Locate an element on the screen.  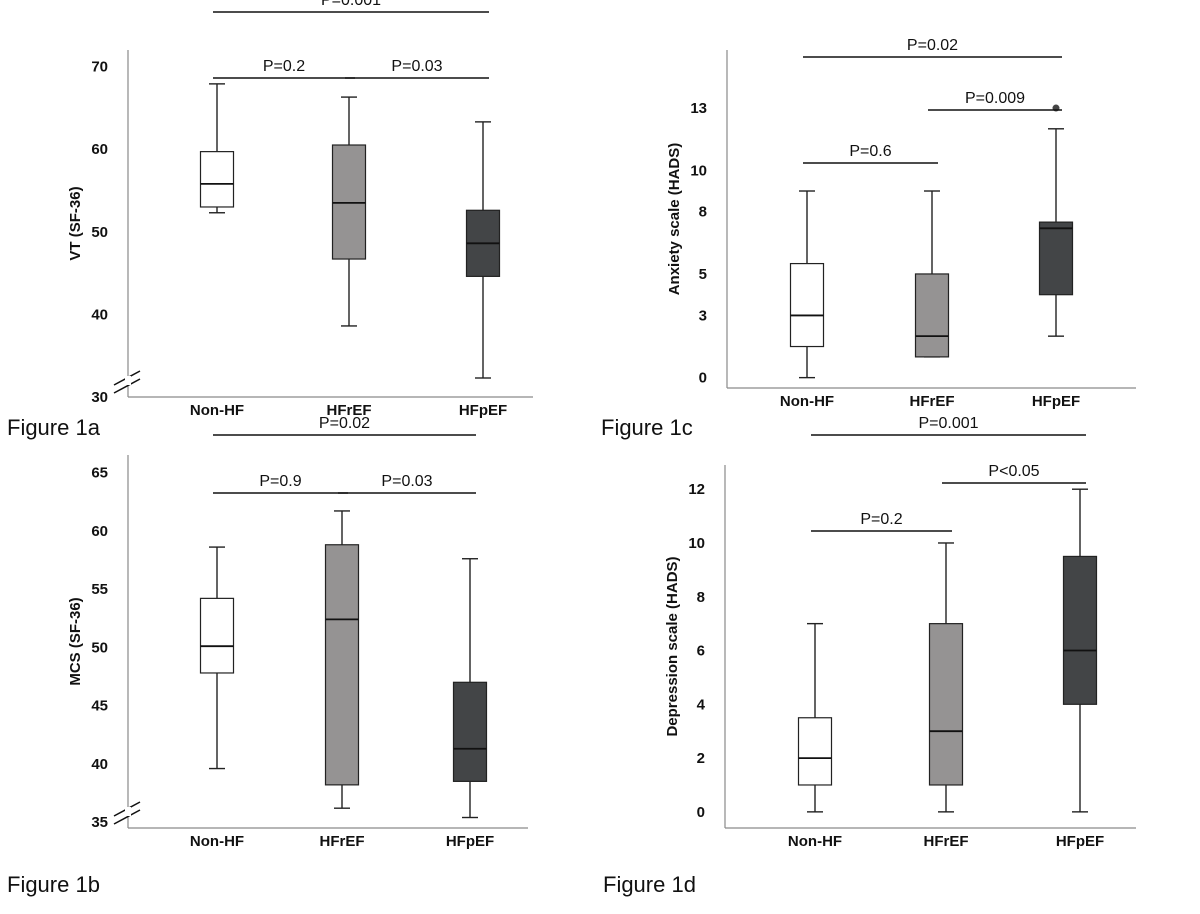
y-tick-label: 13 is located at coordinates (698, 108).